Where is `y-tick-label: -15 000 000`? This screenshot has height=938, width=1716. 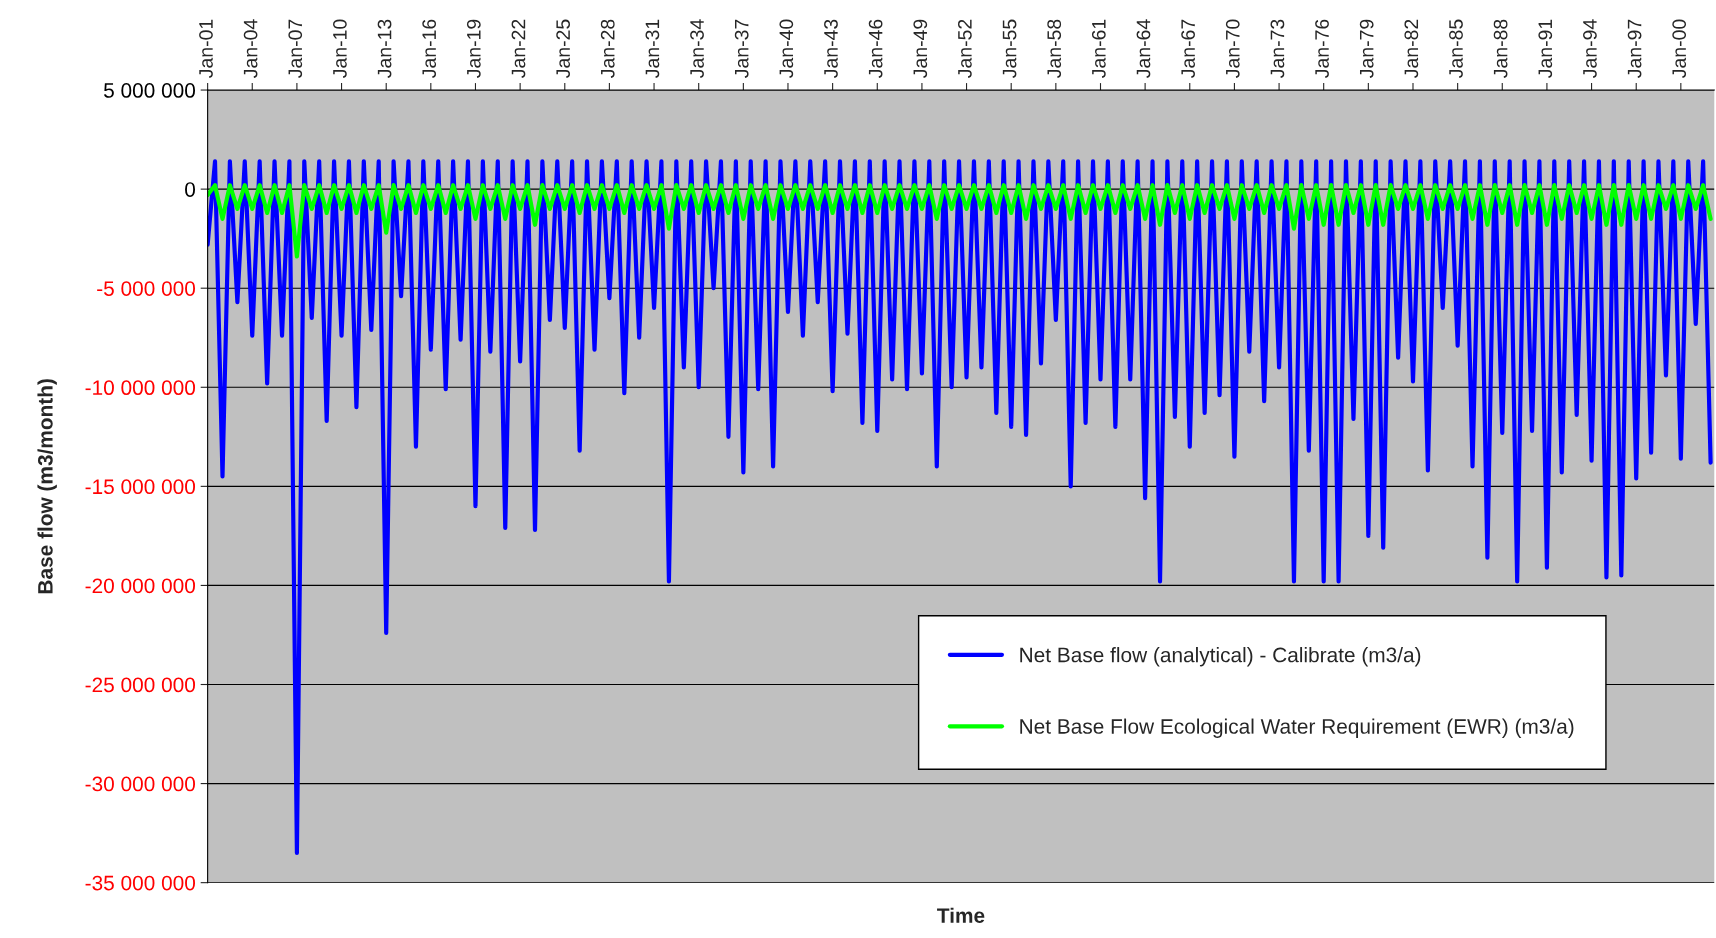
y-tick-label: -15 000 000 is located at coordinates (140, 487).